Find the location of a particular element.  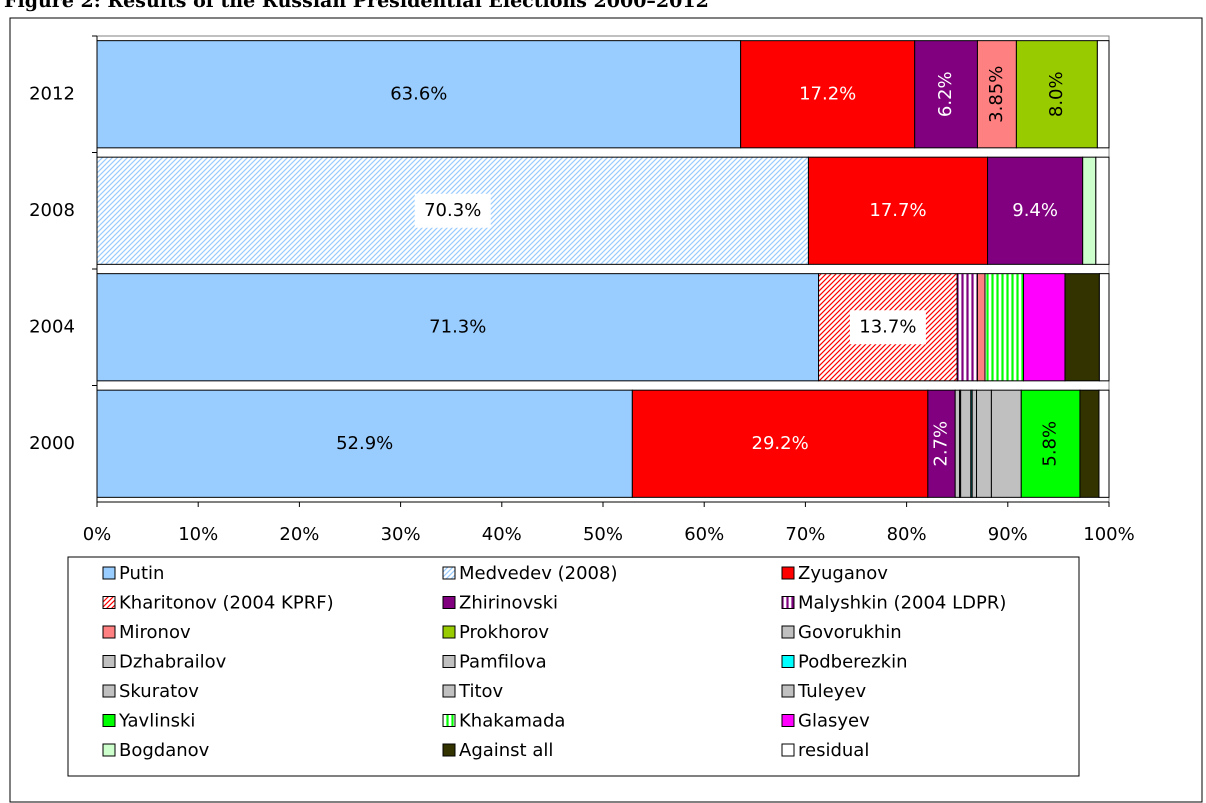

x-tick-label: 10% is located at coordinates (198, 534).